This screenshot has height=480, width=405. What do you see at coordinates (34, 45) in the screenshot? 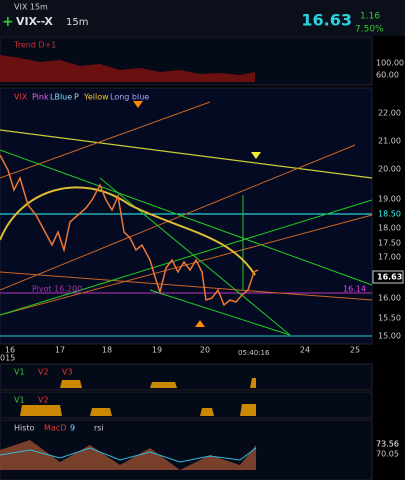
I see `trend-label: Trend D+1` at bounding box center [34, 45].